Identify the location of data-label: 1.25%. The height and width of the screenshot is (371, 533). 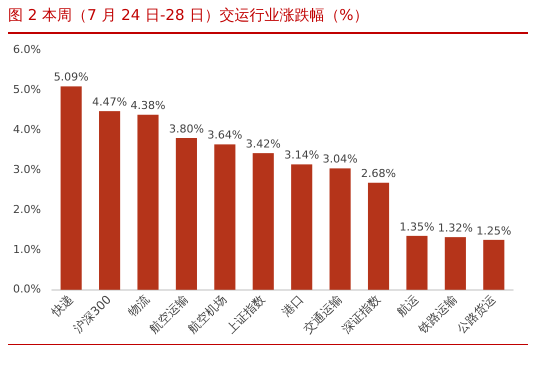
(494, 231).